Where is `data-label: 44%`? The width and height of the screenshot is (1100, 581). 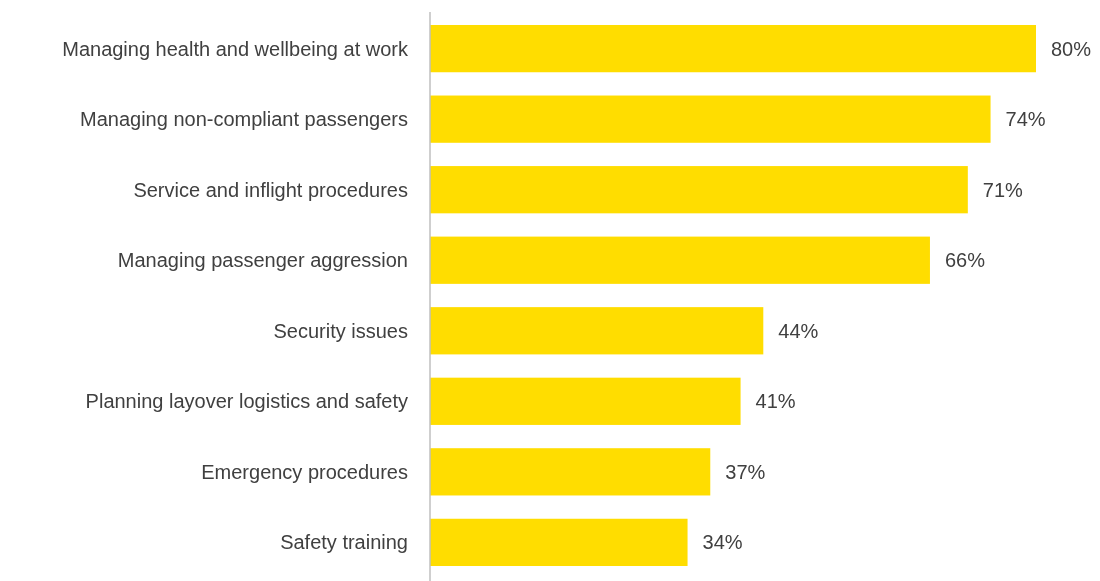
data-label: 44% is located at coordinates (798, 330).